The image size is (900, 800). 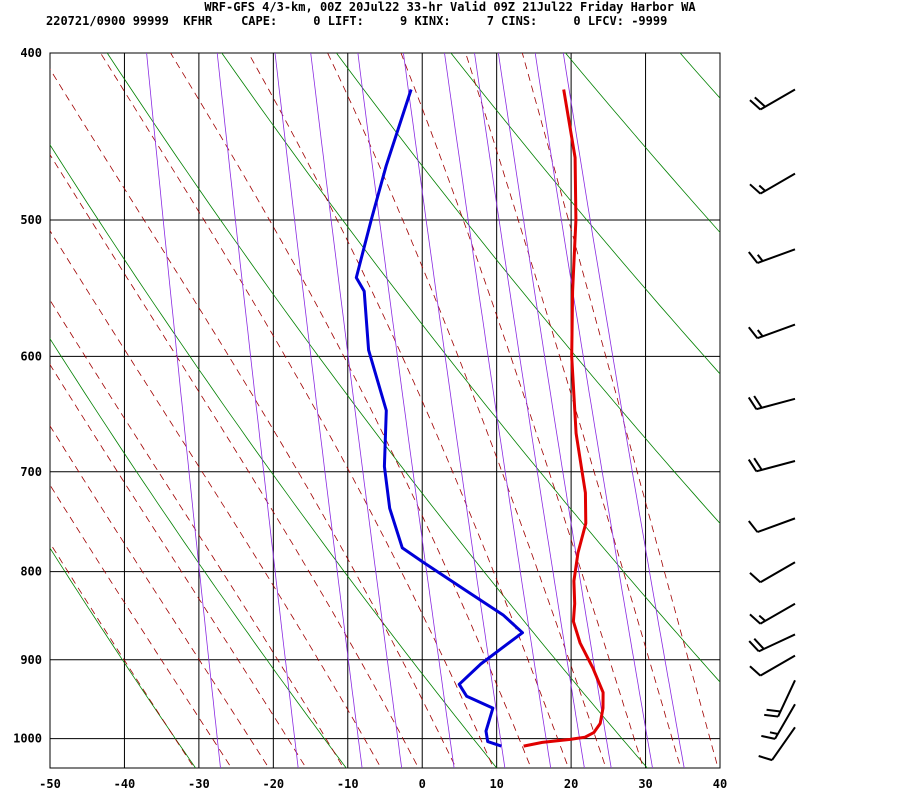 I want to click on x-tick-label: 20, so click(x=571, y=784).